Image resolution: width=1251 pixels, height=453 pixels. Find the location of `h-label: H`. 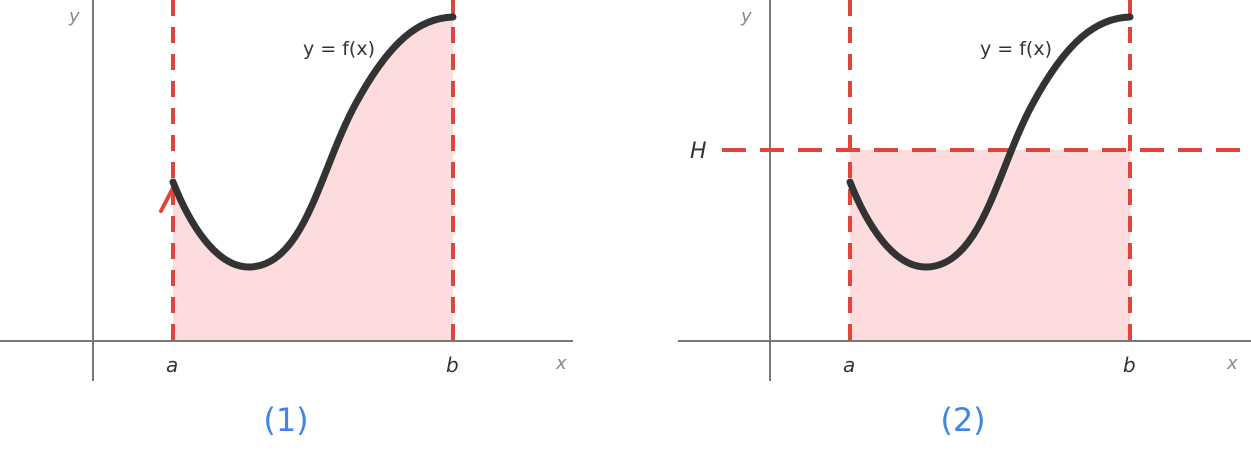

h-label: H is located at coordinates (698, 151).